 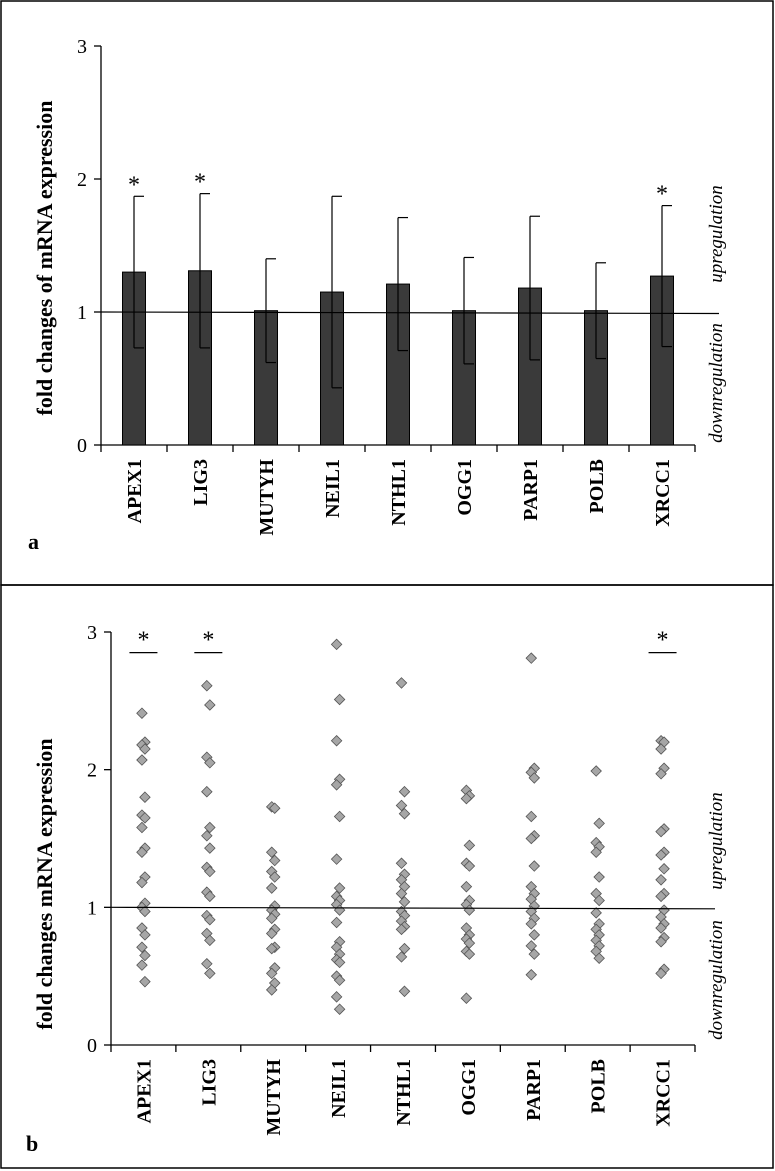 I want to click on panel-b-reference-line, so click(x=413, y=908).